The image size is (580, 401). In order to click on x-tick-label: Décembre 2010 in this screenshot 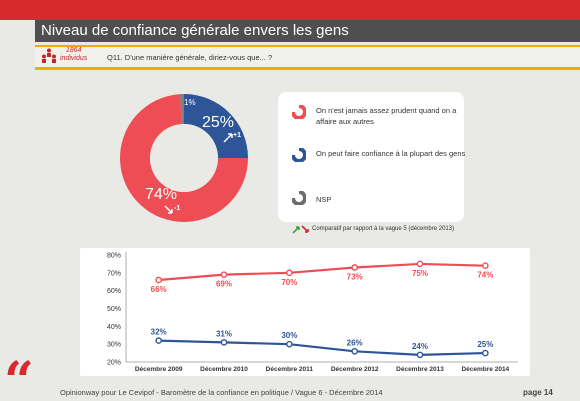, I will do `click(224, 369)`.